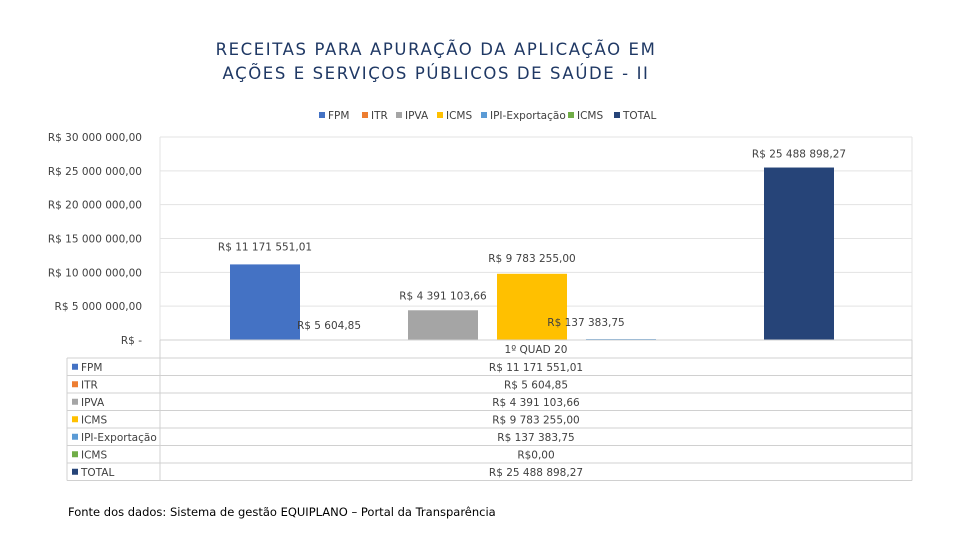 The image size is (960, 540). Describe the element at coordinates (95, 138) in the screenshot. I see `y-tick-label: R$ 30 000 000,00` at that location.